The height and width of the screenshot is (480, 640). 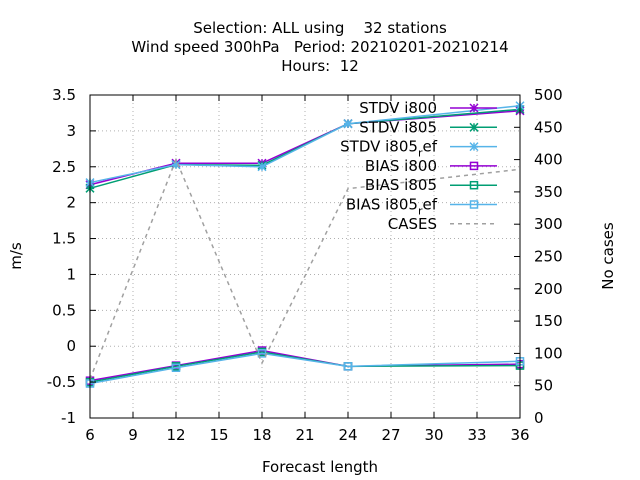 What do you see at coordinates (16, 256) in the screenshot?
I see `y-axis-label: m/s` at bounding box center [16, 256].